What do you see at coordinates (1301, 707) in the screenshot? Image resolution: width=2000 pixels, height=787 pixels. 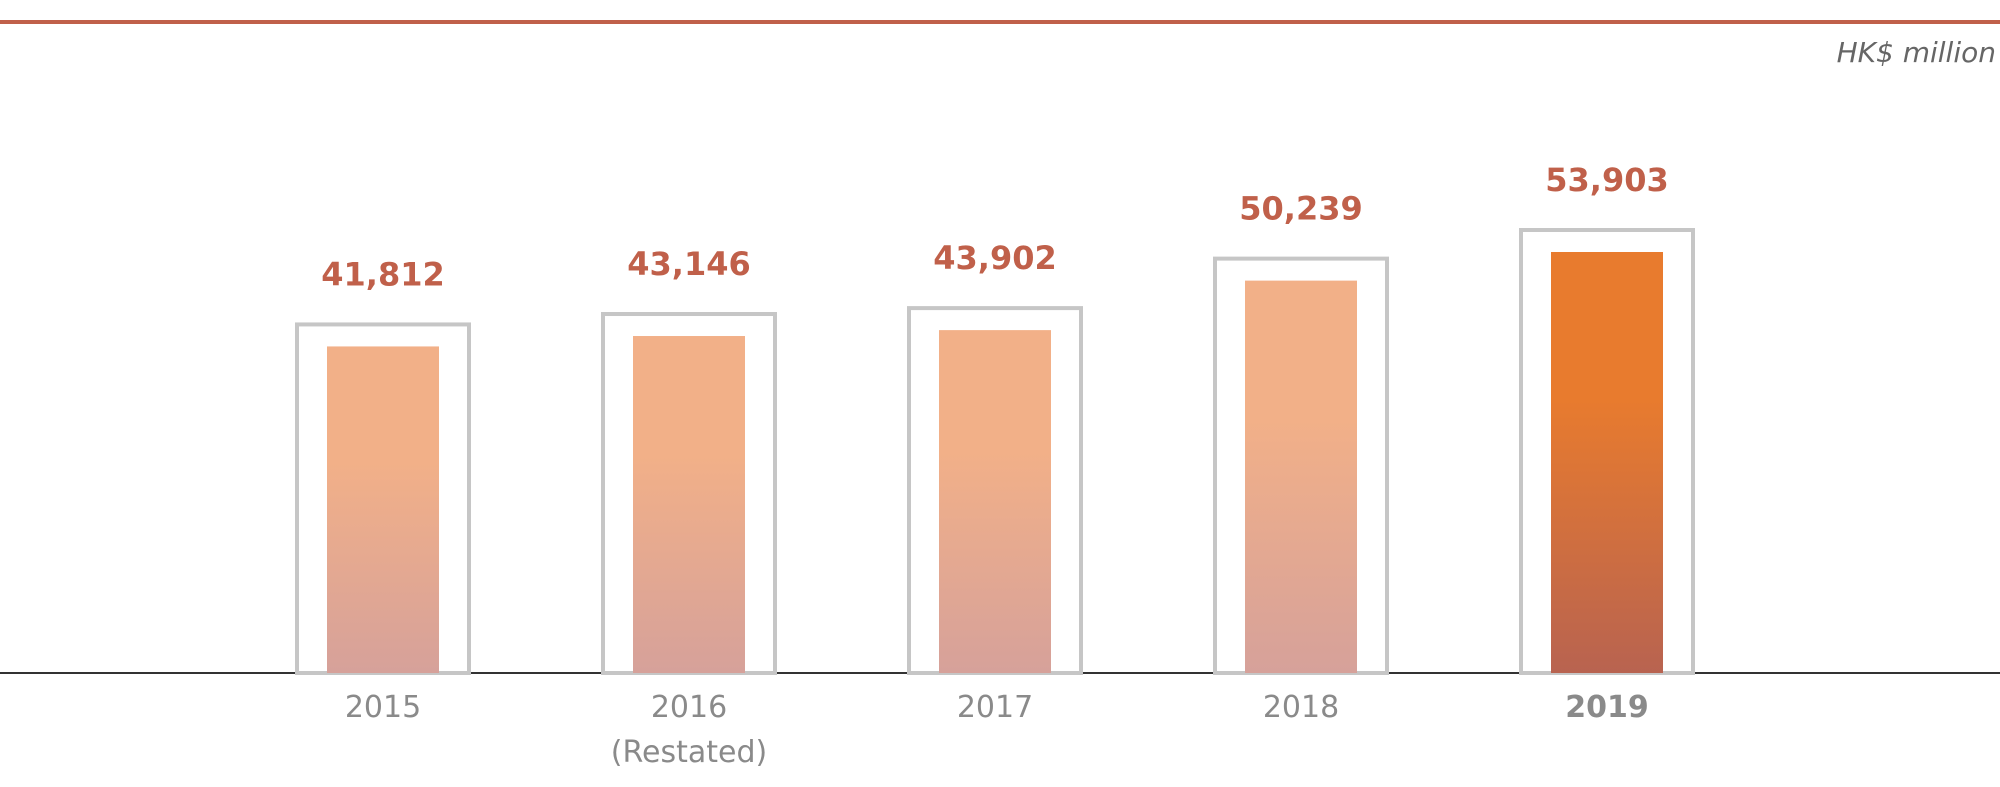 I see `x-tick-label: 2018` at bounding box center [1301, 707].